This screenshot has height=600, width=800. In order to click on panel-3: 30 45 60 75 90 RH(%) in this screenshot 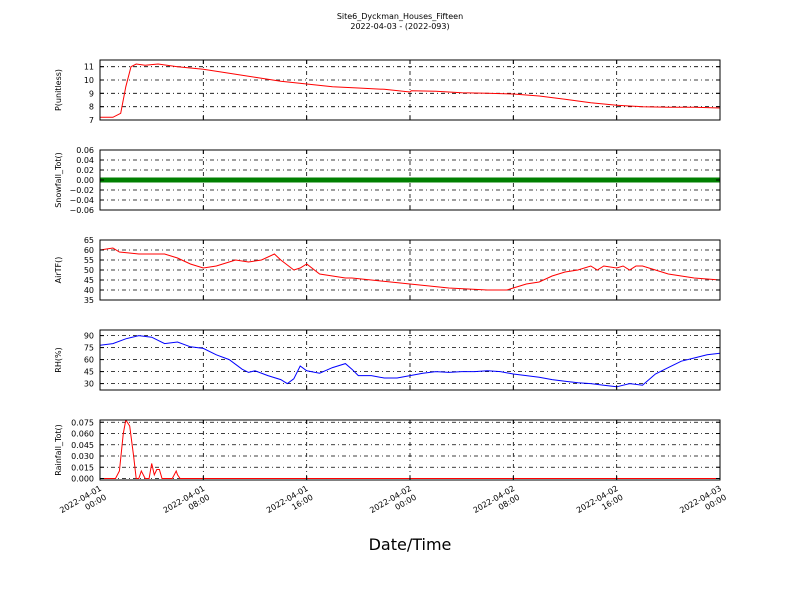, I will do `click(387, 360)`.